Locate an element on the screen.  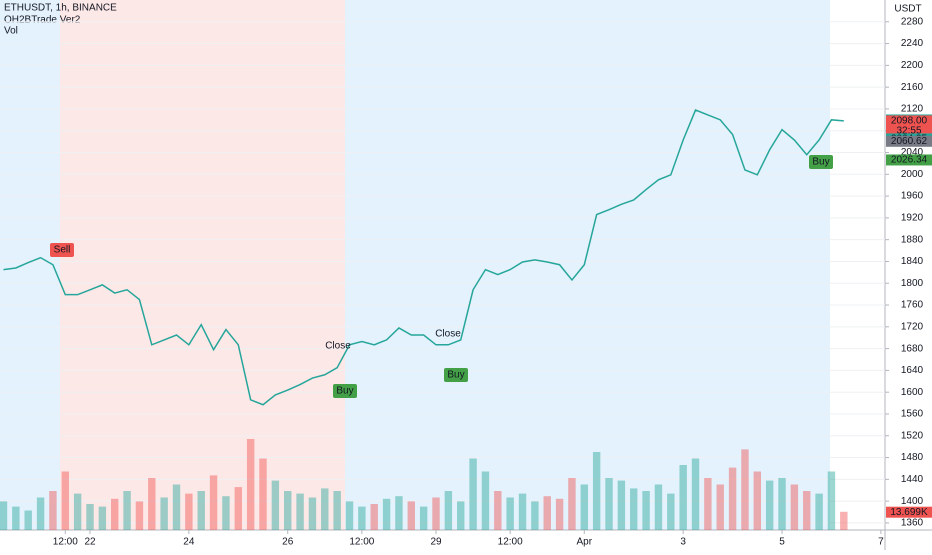
y-tick-label: 2040 is located at coordinates (912, 152).